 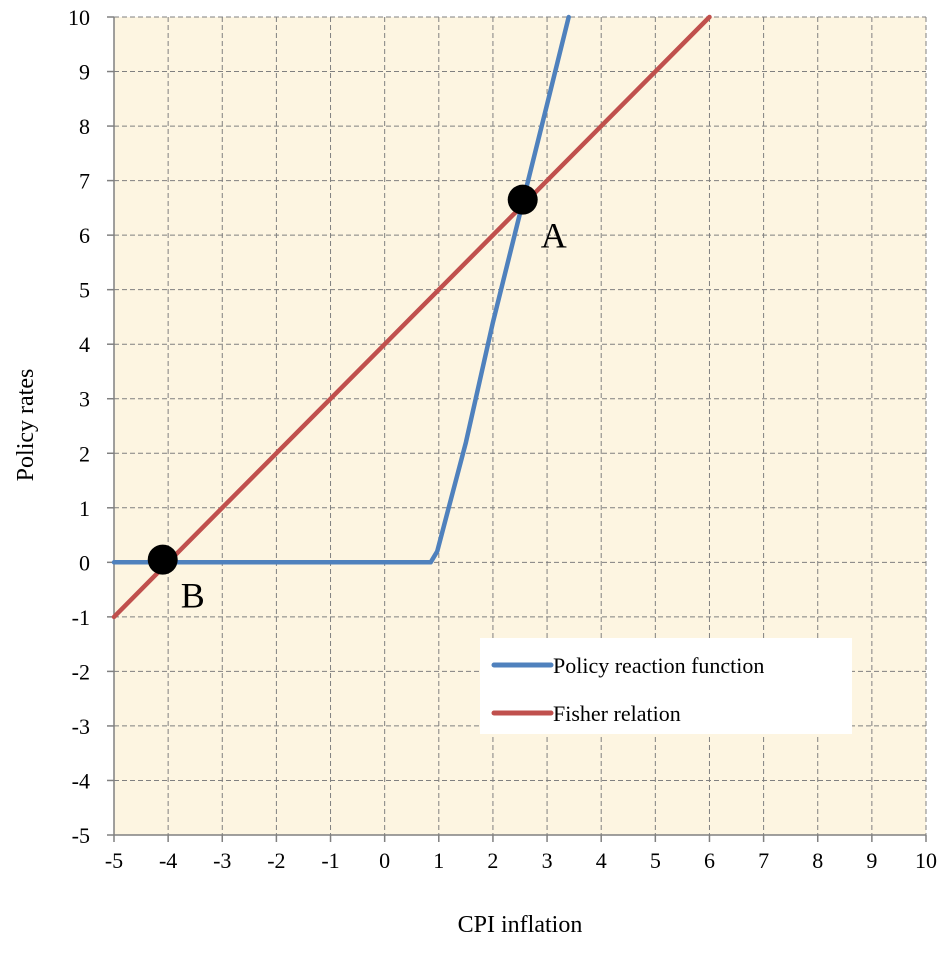 What do you see at coordinates (617, 713) in the screenshot?
I see `legend-label-fisher-relation: Fisher relation` at bounding box center [617, 713].